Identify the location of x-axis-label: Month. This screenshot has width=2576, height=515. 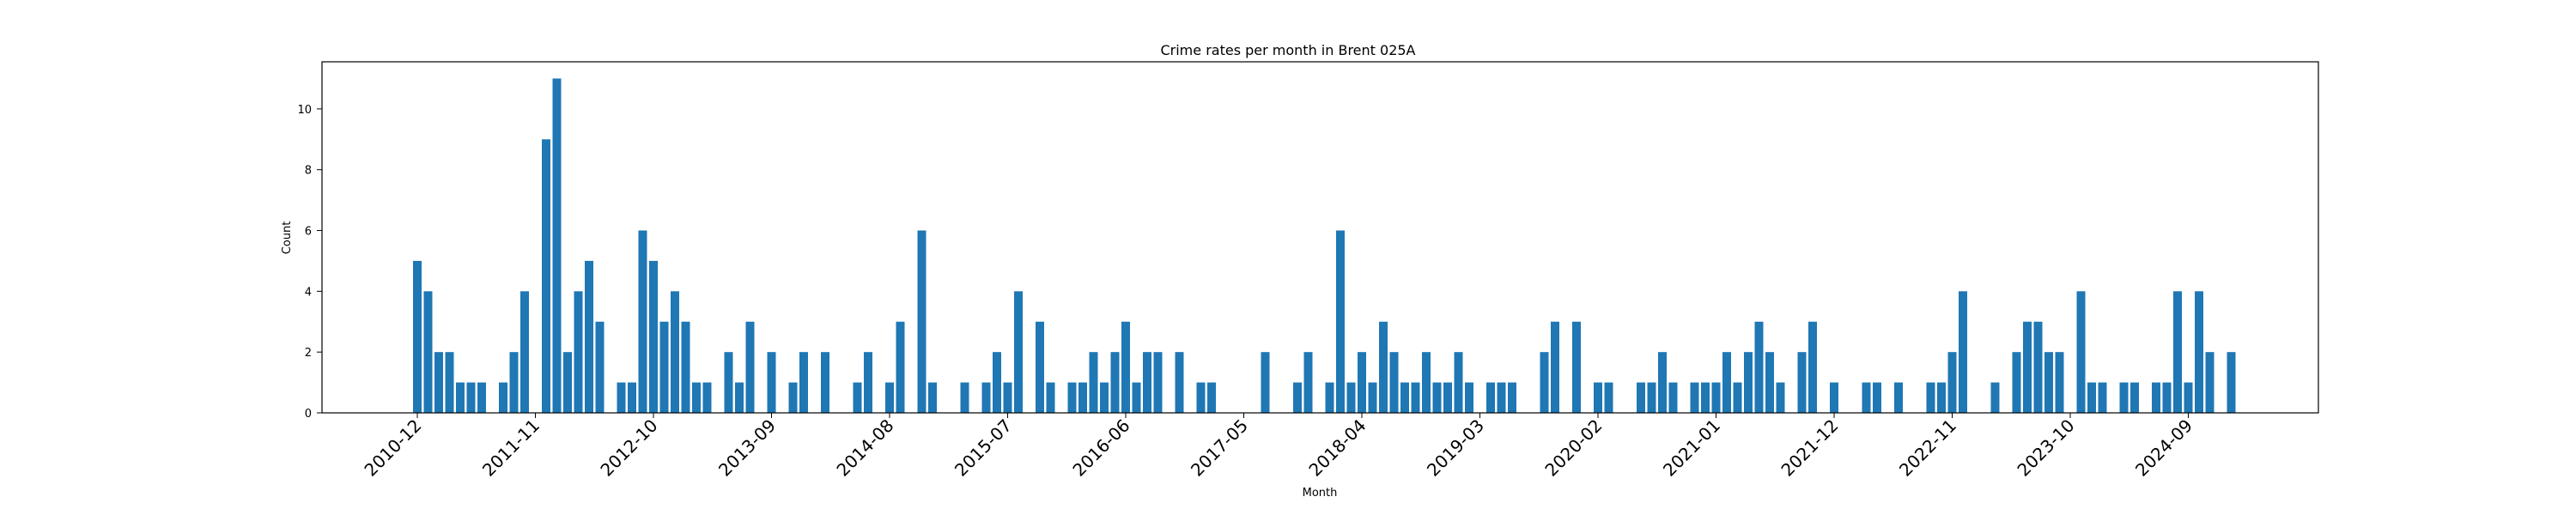
(1320, 493).